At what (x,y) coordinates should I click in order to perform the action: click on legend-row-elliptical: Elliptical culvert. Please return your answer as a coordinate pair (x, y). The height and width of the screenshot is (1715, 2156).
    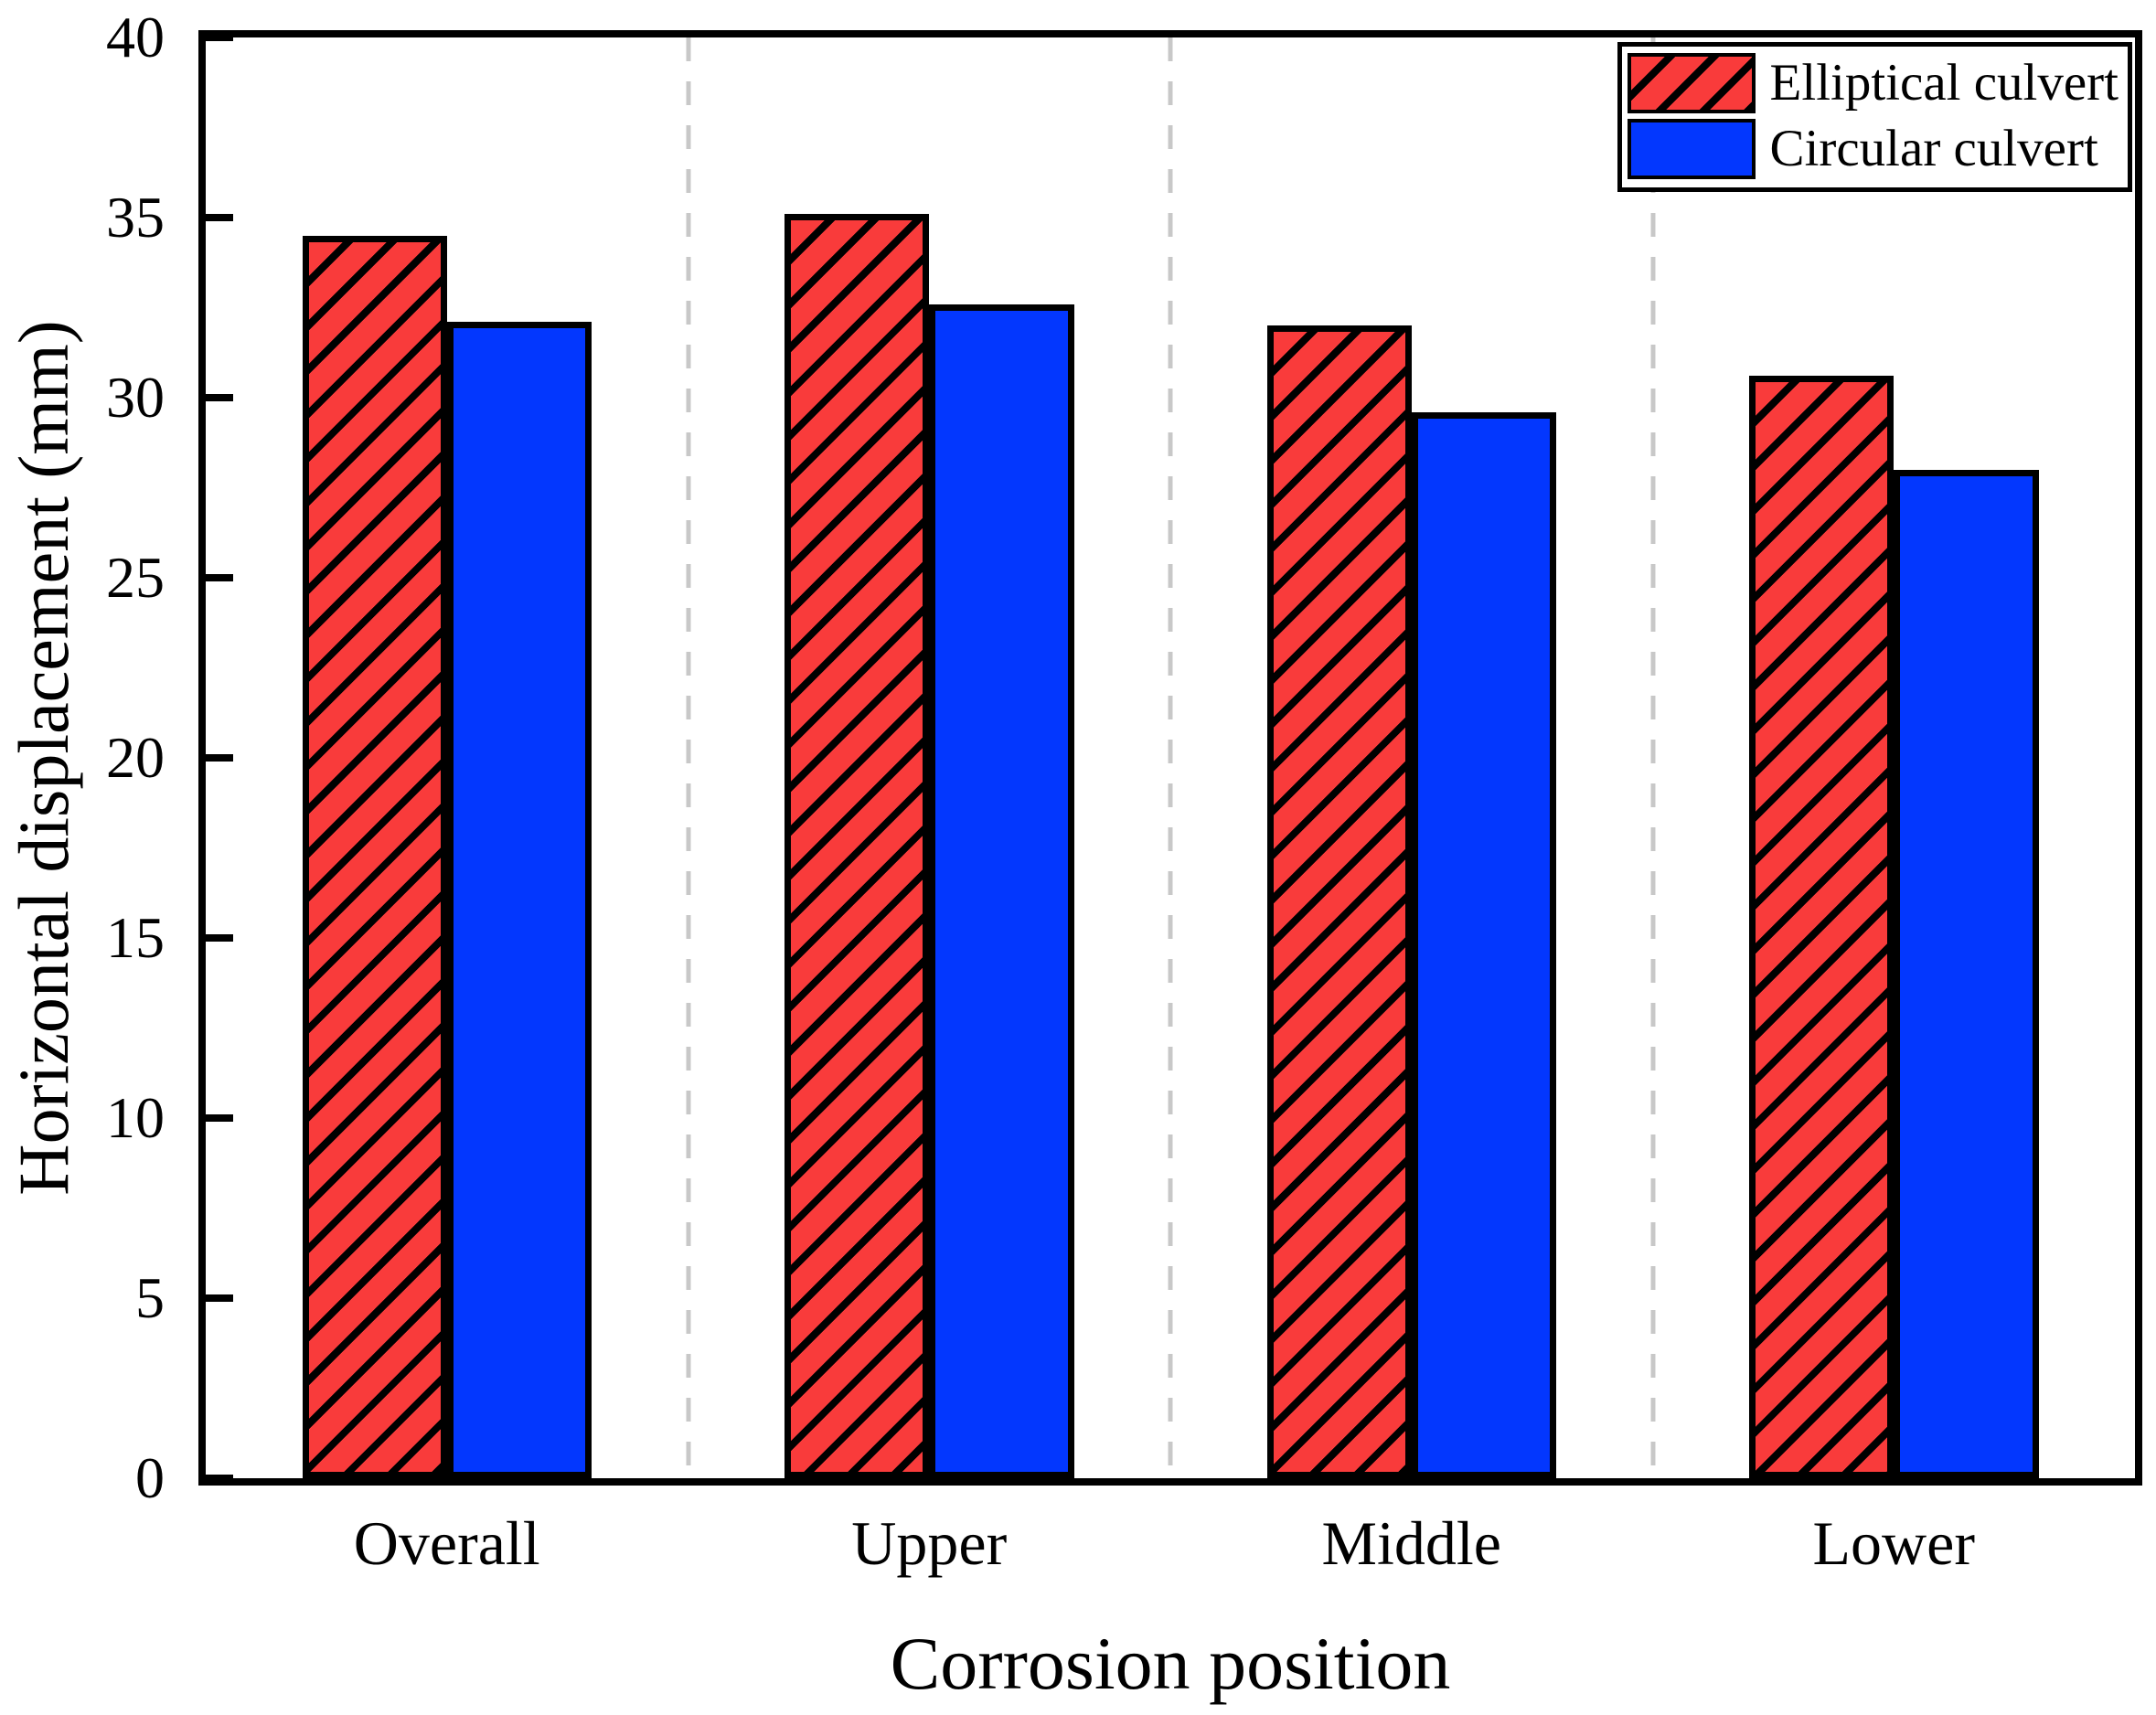
    Looking at the image, I should click on (1873, 83).